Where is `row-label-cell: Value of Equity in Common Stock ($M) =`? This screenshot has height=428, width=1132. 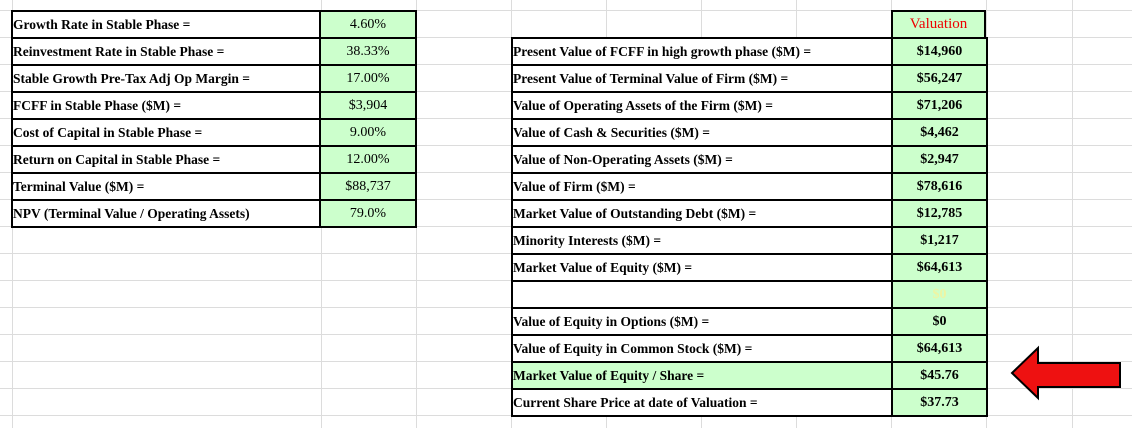 row-label-cell: Value of Equity in Common Stock ($M) = is located at coordinates (702, 348).